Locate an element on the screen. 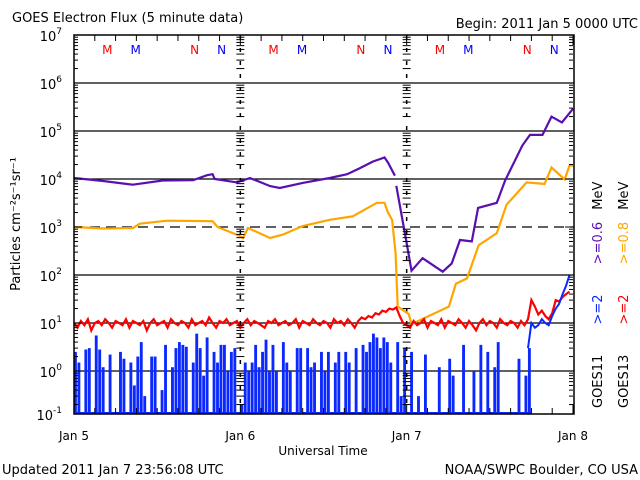  goes11-2mev-line is located at coordinates (549, 311).